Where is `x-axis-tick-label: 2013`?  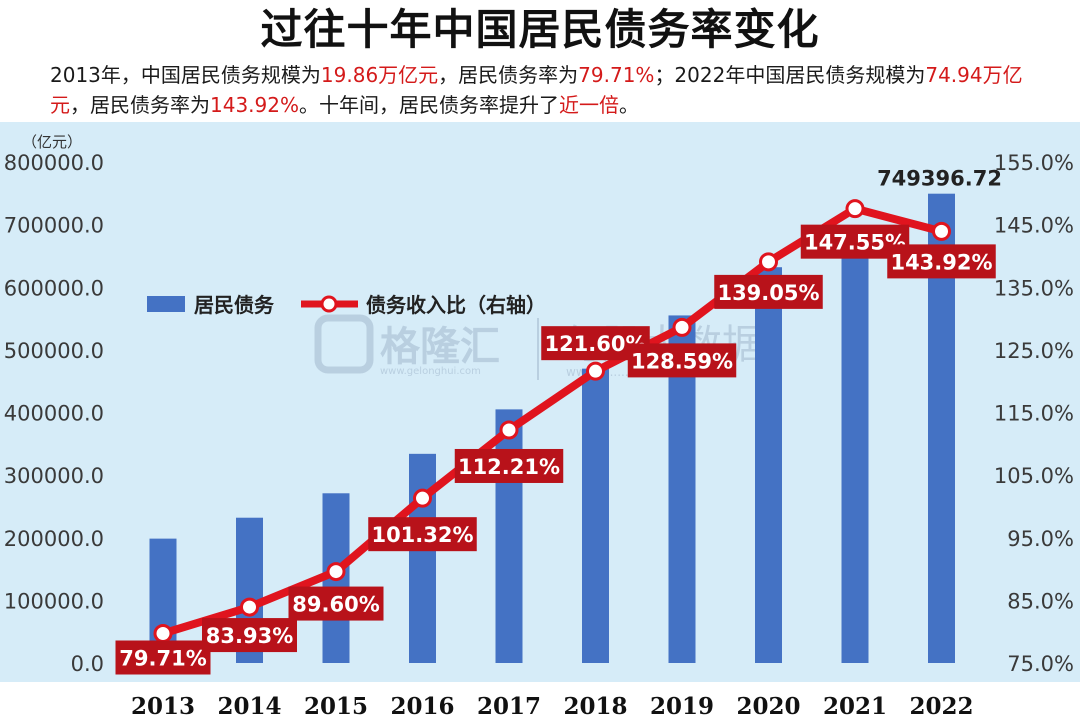 x-axis-tick-label: 2013 is located at coordinates (163, 706).